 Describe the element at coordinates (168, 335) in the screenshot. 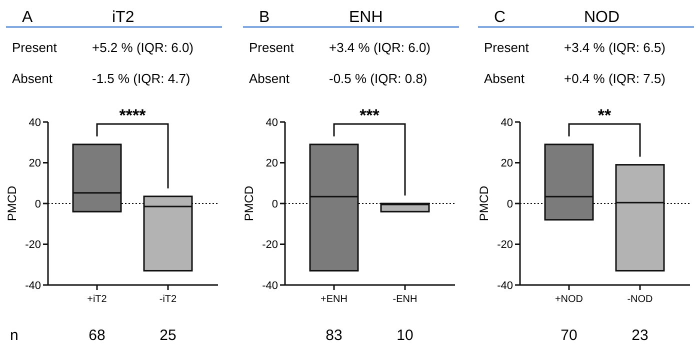

I see `text: 25` at that location.